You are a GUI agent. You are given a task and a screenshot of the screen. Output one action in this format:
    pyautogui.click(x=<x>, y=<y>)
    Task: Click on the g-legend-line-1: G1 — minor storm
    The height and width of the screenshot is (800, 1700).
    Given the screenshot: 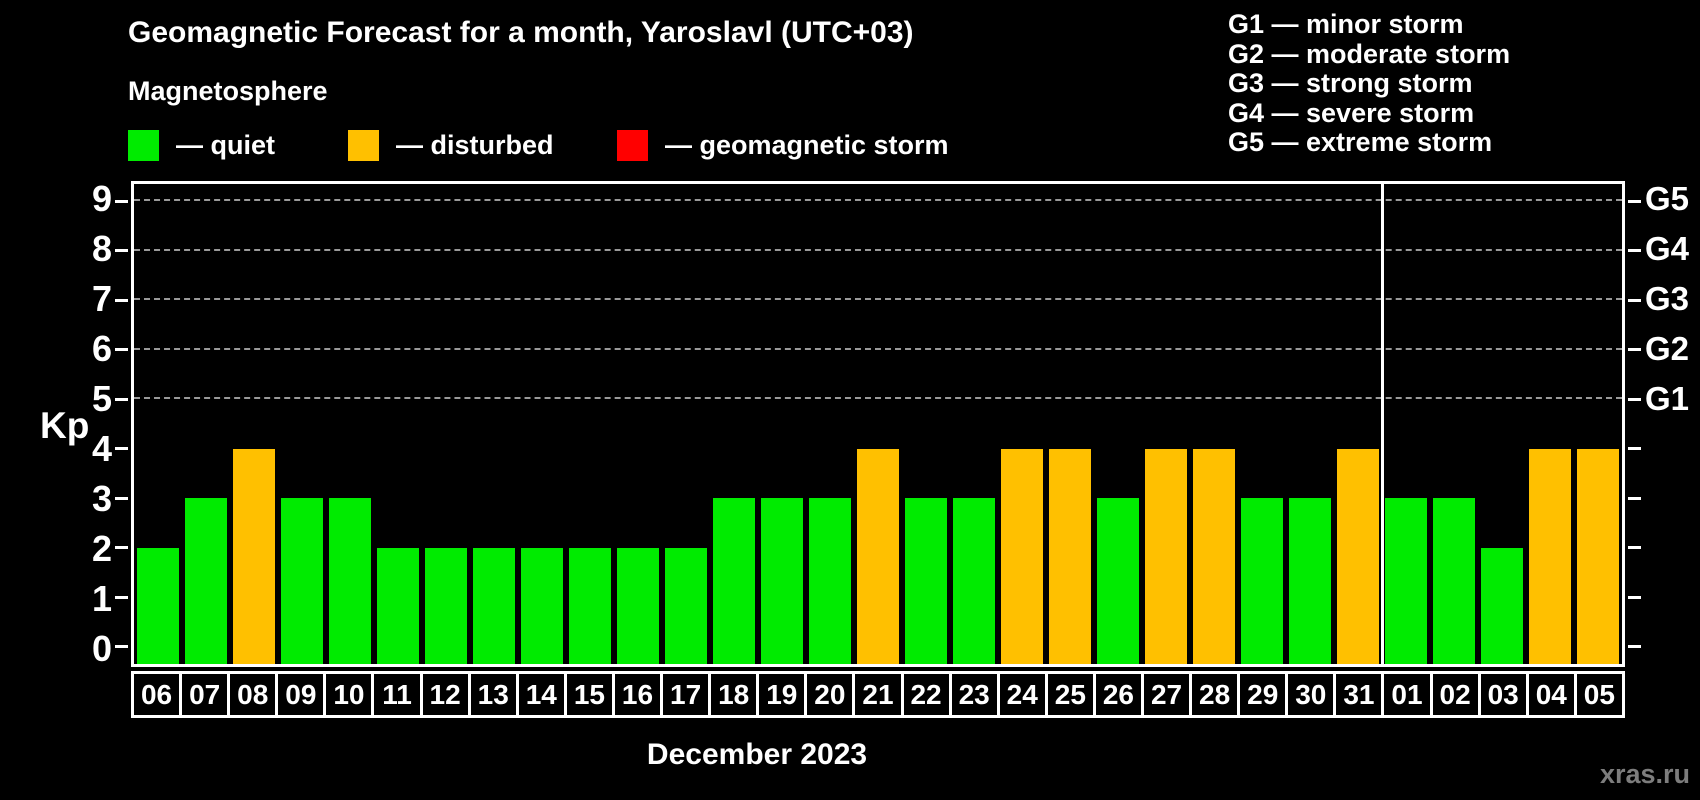 What is the action you would take?
    pyautogui.click(x=1346, y=24)
    